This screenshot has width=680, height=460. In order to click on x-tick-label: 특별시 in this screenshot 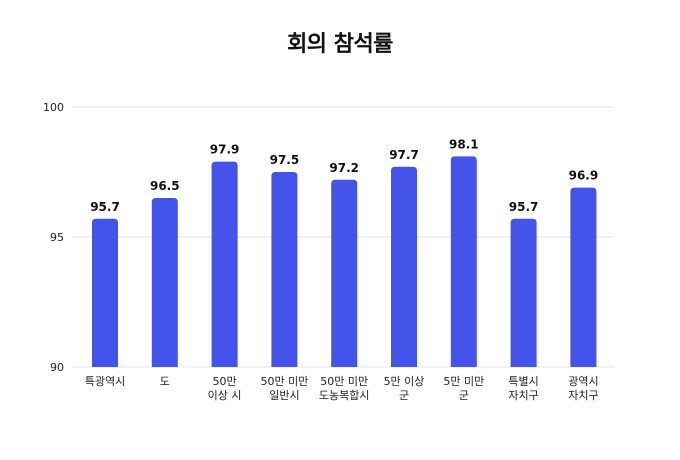, I will do `click(523, 381)`.